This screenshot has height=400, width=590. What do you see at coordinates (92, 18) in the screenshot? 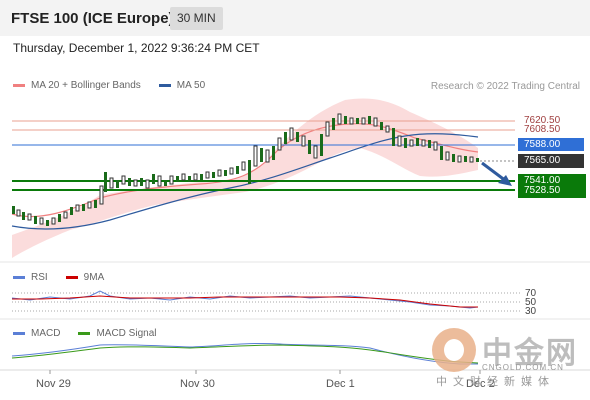
I see `instrument-title: FTSE 100 (ICE Europe)` at bounding box center [92, 18].